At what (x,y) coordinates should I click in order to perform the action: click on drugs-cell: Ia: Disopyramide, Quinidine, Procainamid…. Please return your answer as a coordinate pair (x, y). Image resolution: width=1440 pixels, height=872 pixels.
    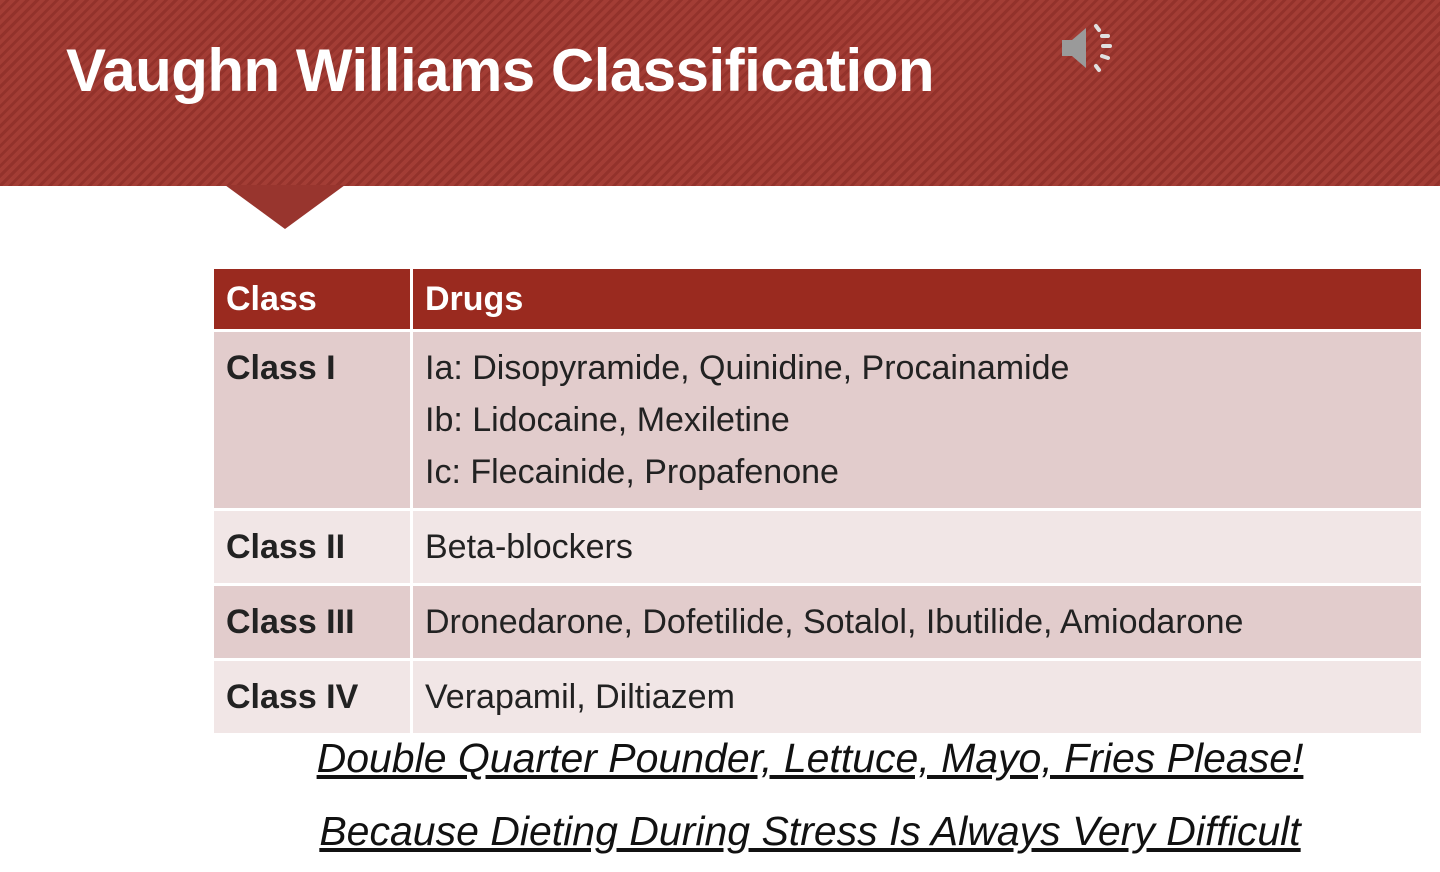
    Looking at the image, I should click on (917, 420).